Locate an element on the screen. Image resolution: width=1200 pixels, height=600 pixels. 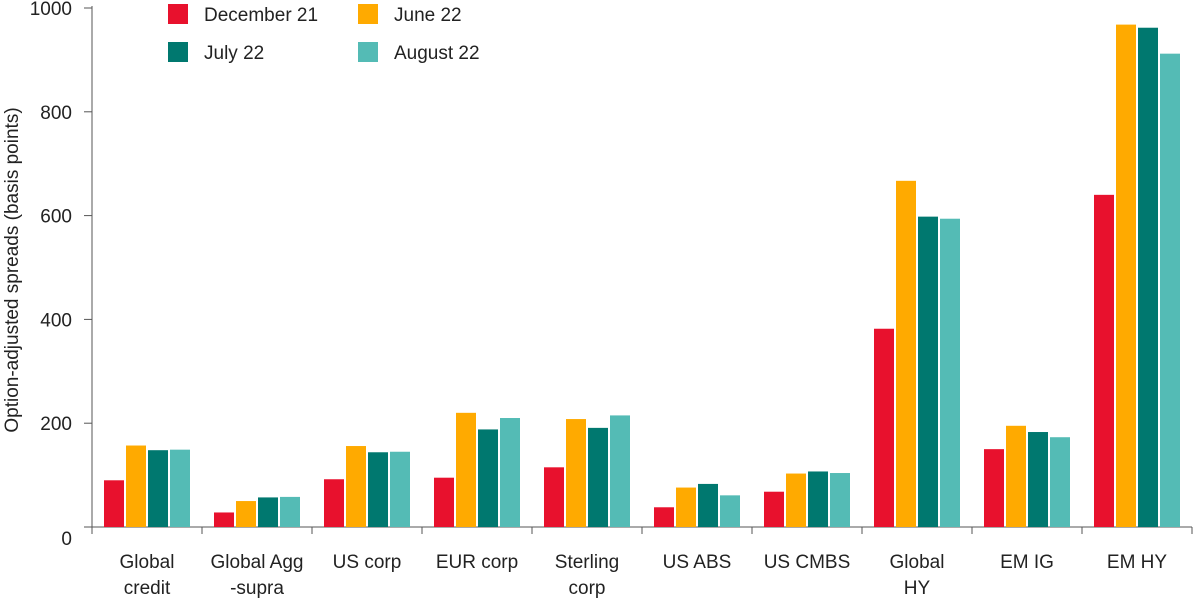
legend: December 21 June 22 July 22 August 22 is located at coordinates (324, 34).